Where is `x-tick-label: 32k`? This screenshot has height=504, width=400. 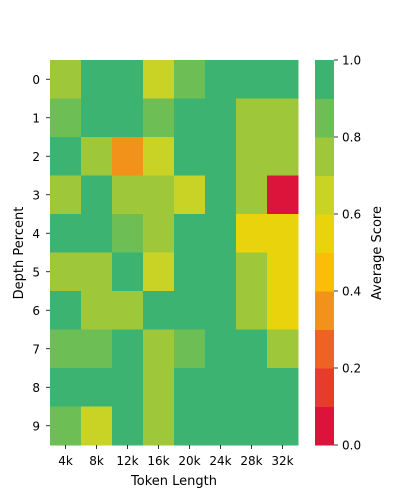
x-tick-label: 32k is located at coordinates (282, 461).